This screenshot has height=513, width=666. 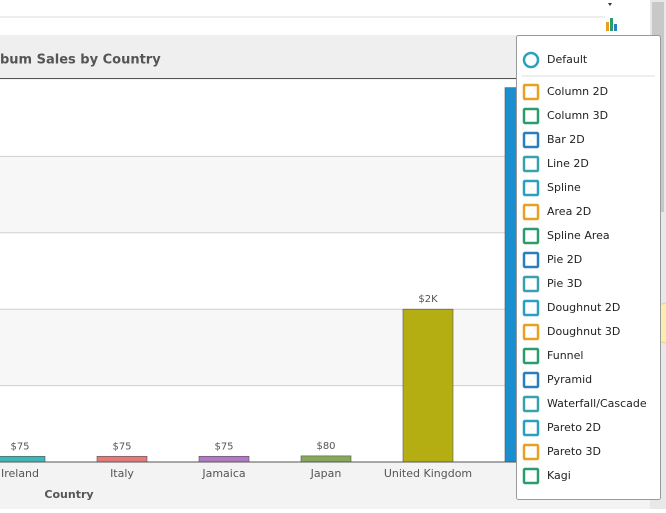 I want to click on menu-item-label: Doughnut 2D, so click(x=583, y=307).